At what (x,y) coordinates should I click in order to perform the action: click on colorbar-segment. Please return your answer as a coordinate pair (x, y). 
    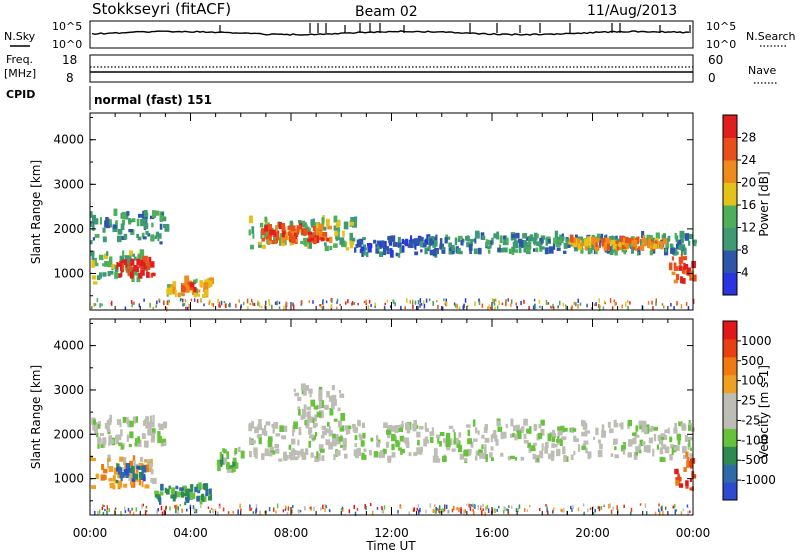
    Looking at the image, I should click on (730, 455).